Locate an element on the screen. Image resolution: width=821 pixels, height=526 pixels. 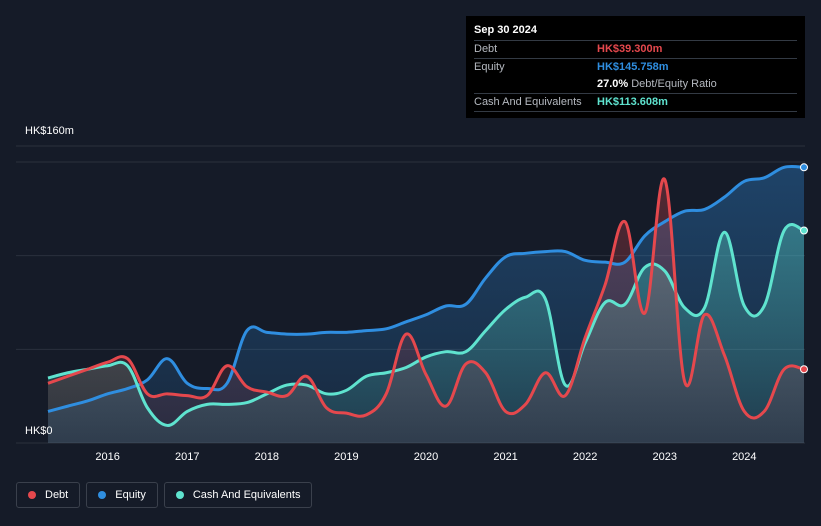
legend-item-equity: Equity is located at coordinates (122, 495).